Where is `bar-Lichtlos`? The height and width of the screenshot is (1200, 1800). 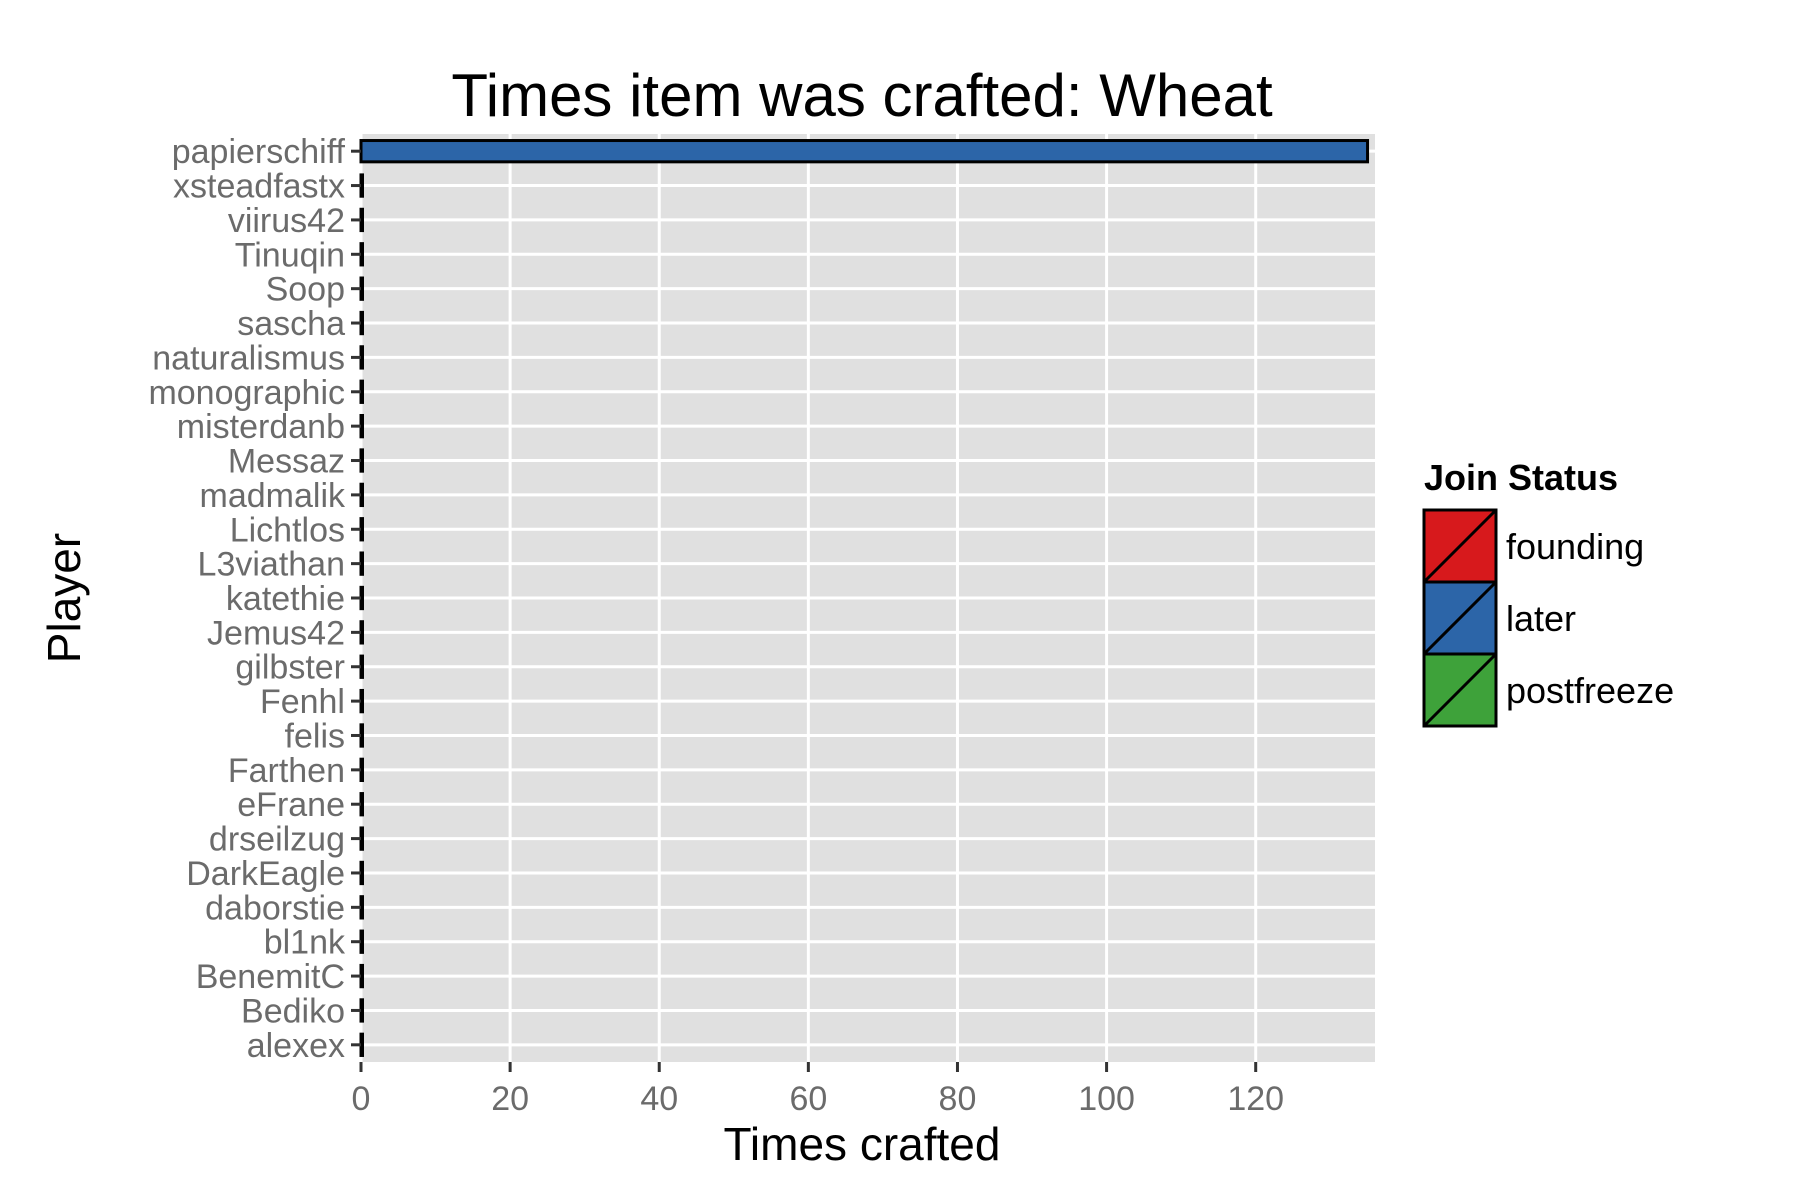
bar-Lichtlos is located at coordinates (362, 529).